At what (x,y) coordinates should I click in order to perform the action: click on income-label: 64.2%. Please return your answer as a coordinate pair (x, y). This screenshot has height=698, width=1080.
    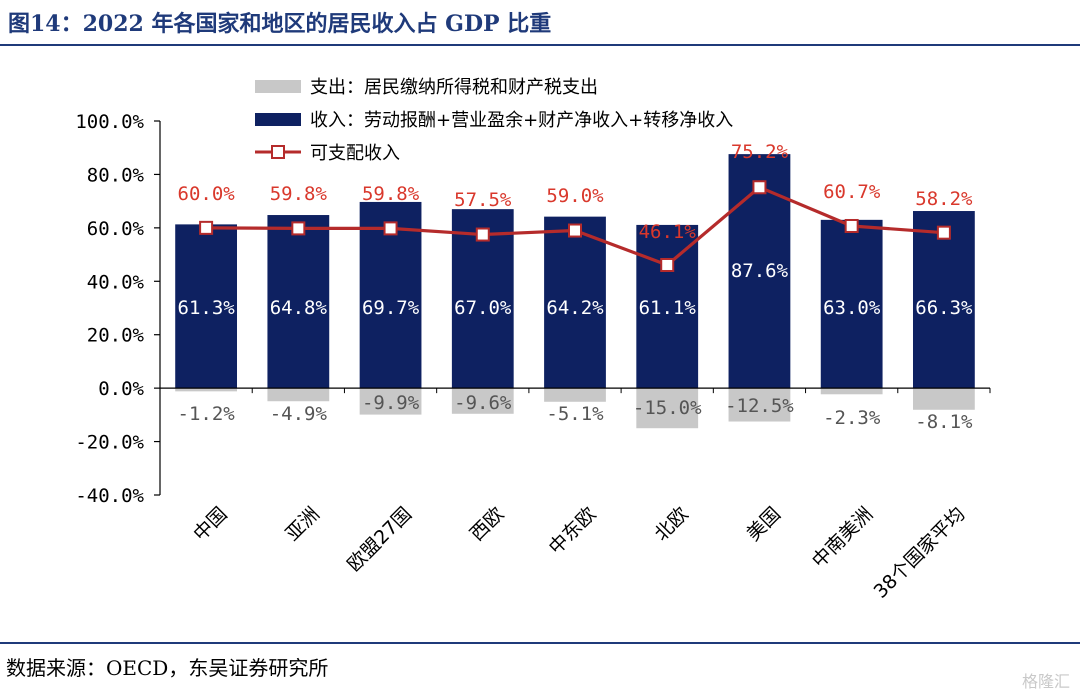
    Looking at the image, I should click on (575, 308).